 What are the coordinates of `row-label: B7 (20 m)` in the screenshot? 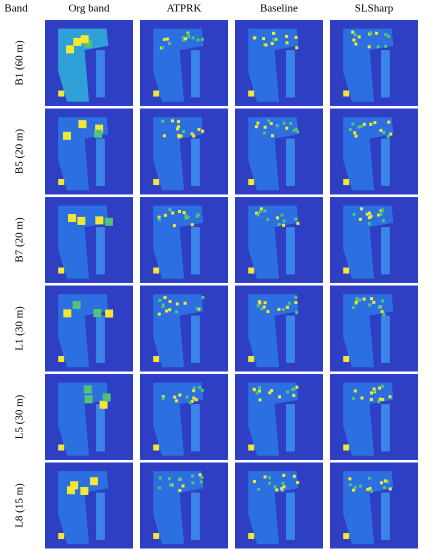 It's located at (20, 240).